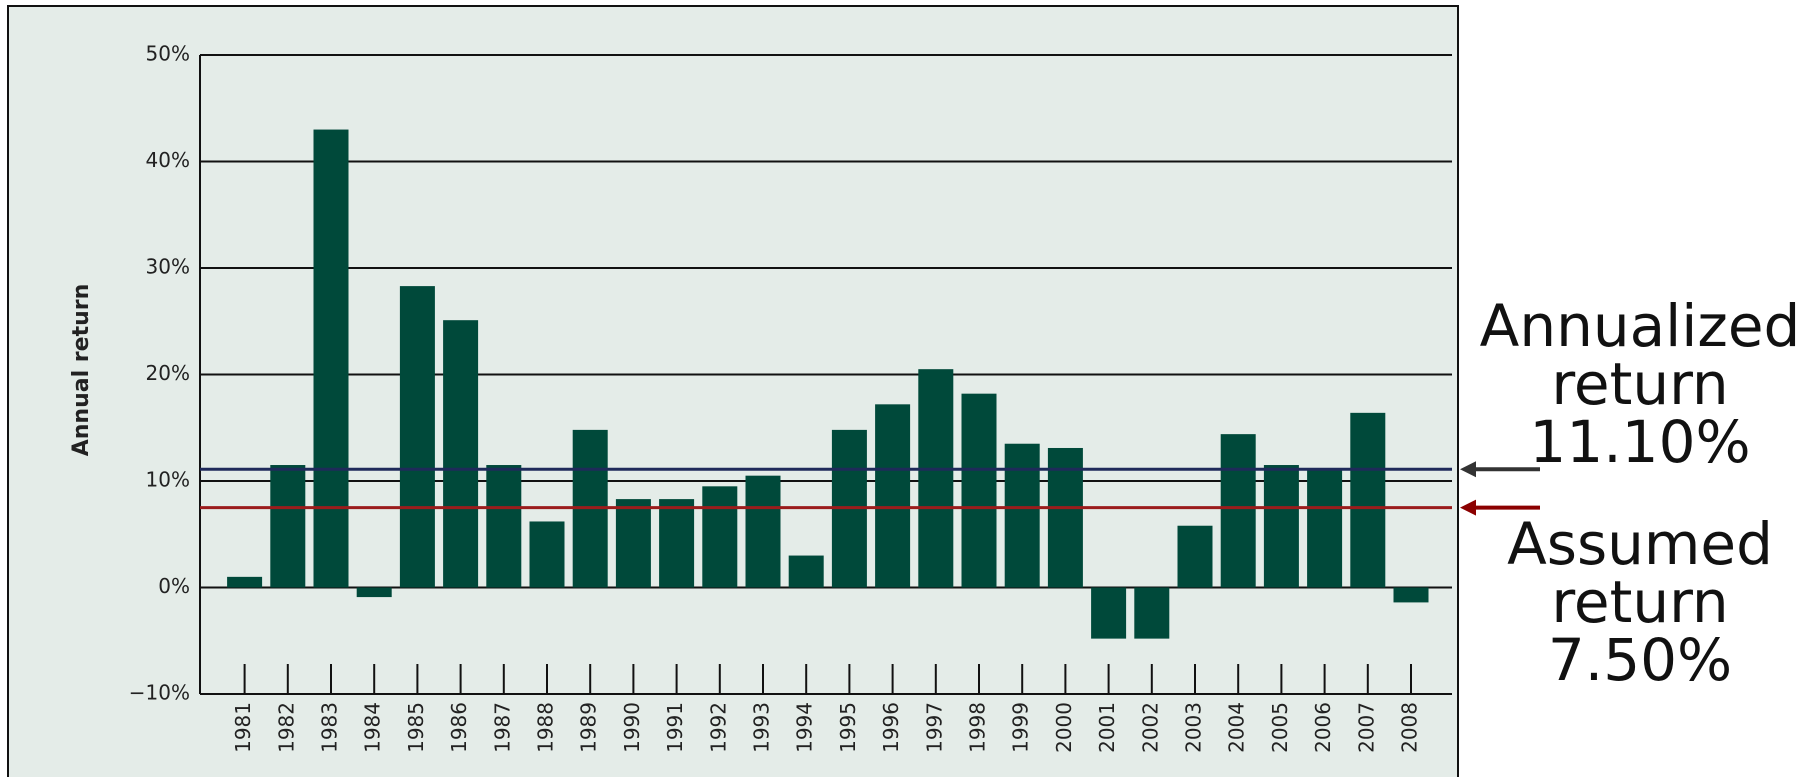 The width and height of the screenshot is (1813, 777). What do you see at coordinates (1640, 326) in the screenshot?
I see `annotation-text: Annualized` at bounding box center [1640, 326].